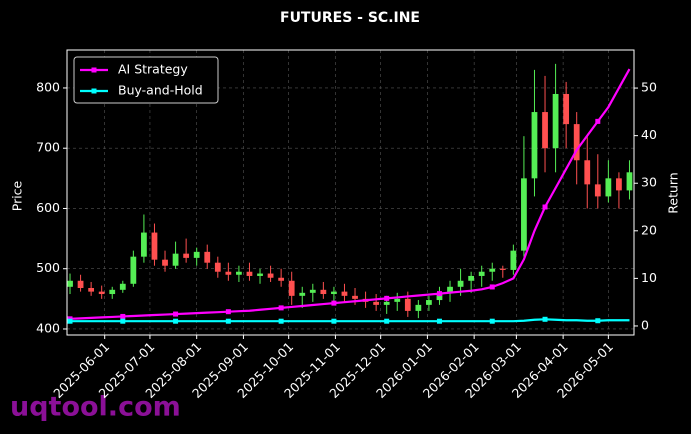 Image resolution: width=691 pixels, height=434 pixels. Describe the element at coordinates (649, 277) in the screenshot. I see `y2-tick-label: 10` at that location.